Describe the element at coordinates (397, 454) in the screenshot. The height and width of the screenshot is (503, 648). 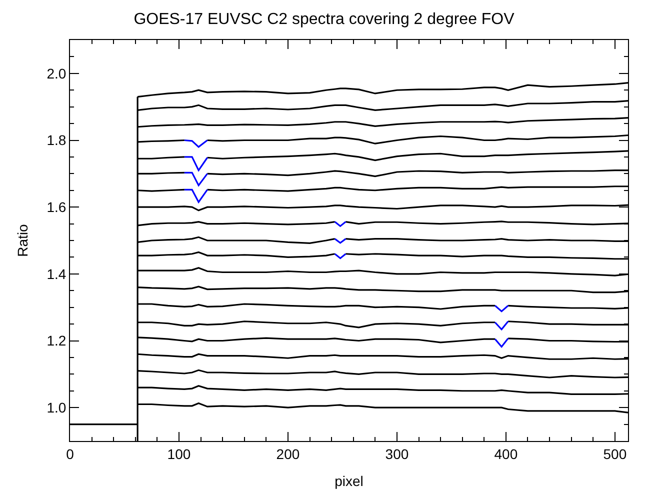
I see `x-tick-label: 300` at that location.